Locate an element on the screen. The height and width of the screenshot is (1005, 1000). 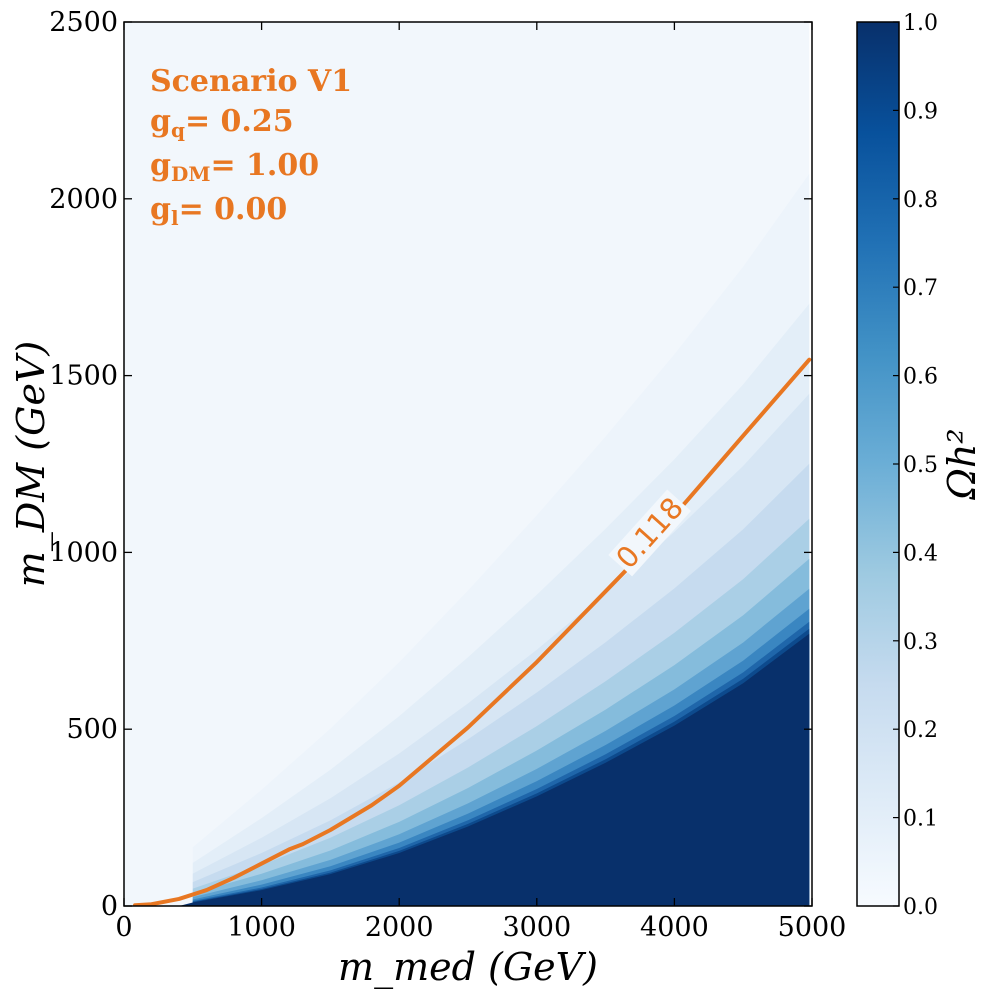
x-tick-label: 5000 is located at coordinates (812, 927).